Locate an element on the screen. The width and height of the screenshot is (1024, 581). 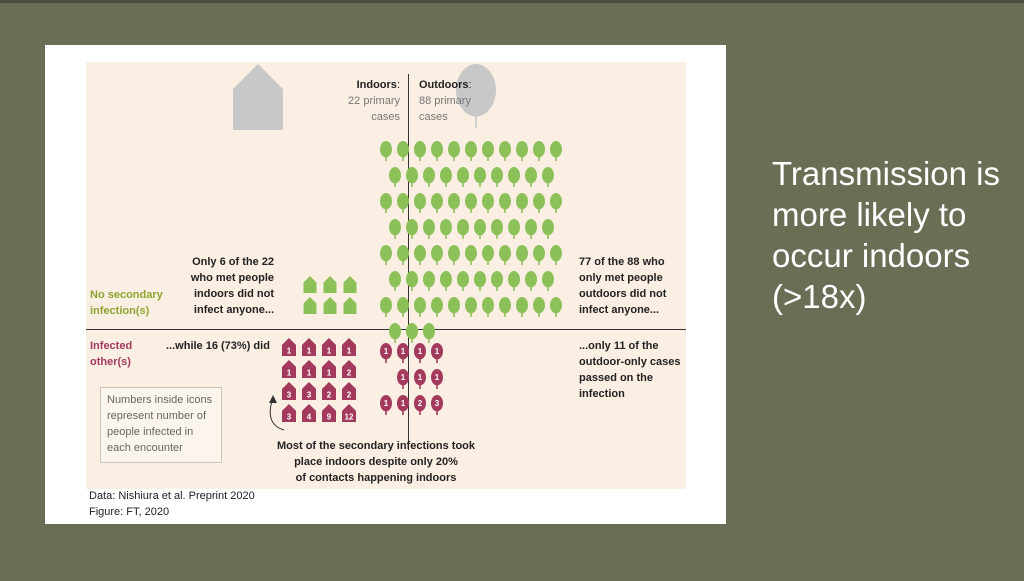
icon-number: 2 is located at coordinates (349, 395).